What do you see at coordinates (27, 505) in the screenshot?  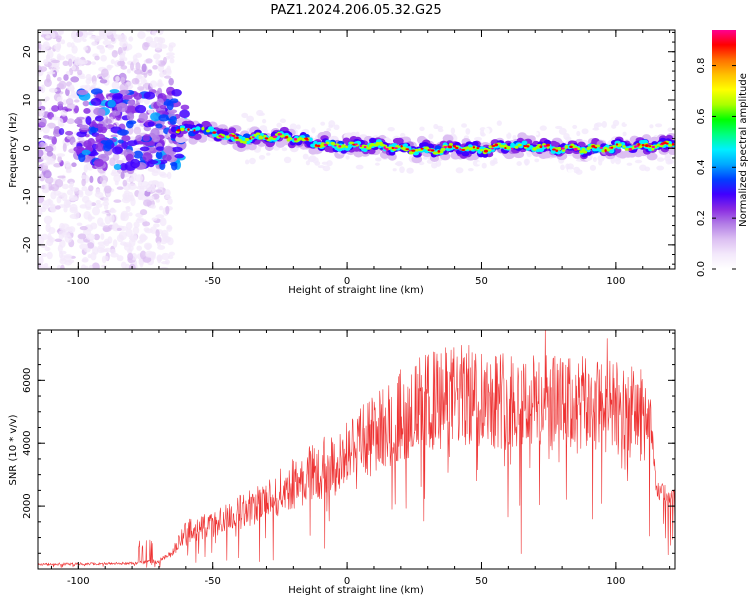 I see `y-tick-label: 2000` at bounding box center [27, 505].